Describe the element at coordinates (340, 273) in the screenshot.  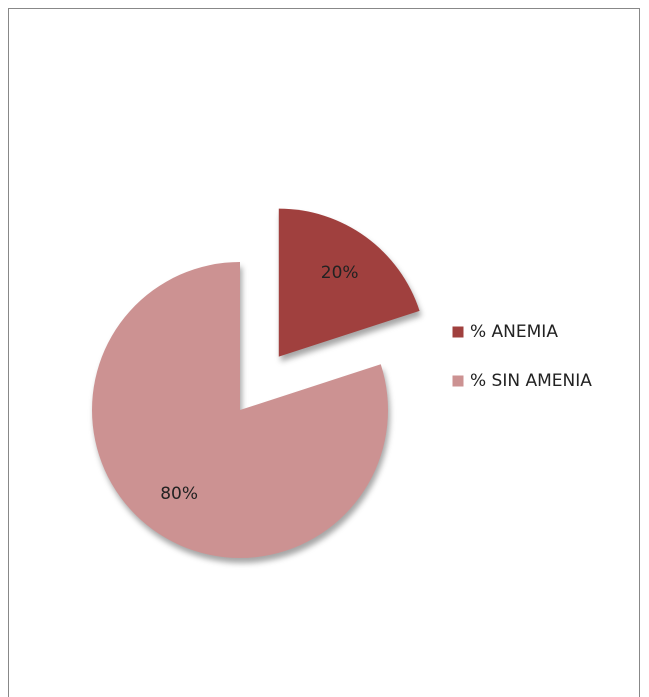
I see `data-label: 20%` at that location.